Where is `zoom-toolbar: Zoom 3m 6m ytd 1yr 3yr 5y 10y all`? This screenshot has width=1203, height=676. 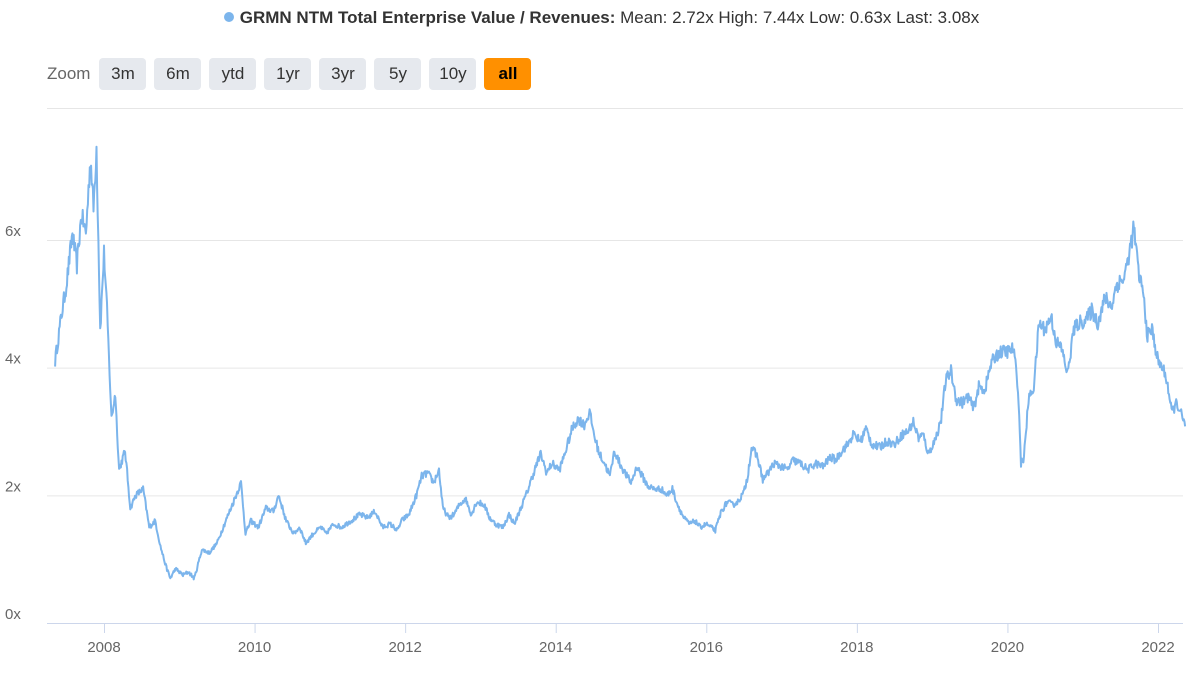
zoom-toolbar: Zoom 3m 6m ytd 1yr 3yr 5y 10y all is located at coordinates (293, 74).